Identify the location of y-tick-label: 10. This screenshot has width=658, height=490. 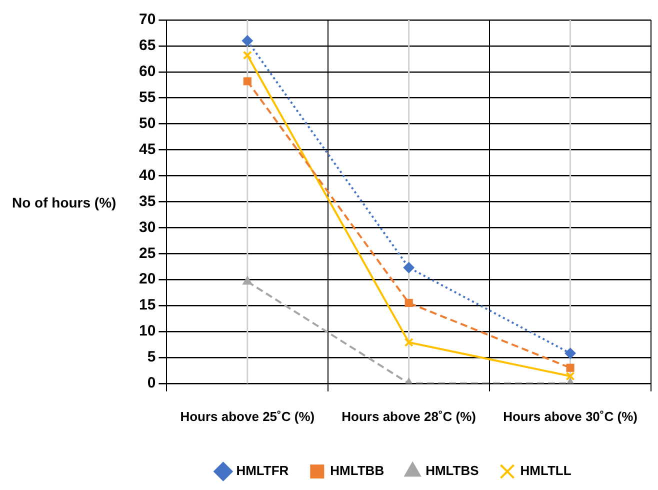
(147, 331).